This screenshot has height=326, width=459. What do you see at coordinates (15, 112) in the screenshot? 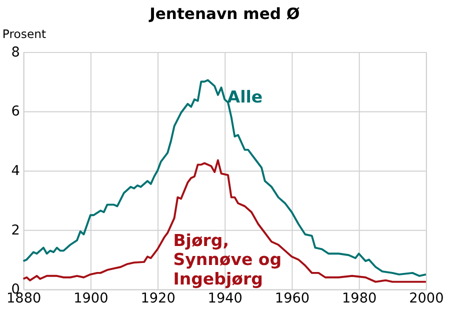
I see `y-tick-label: 6` at bounding box center [15, 112].